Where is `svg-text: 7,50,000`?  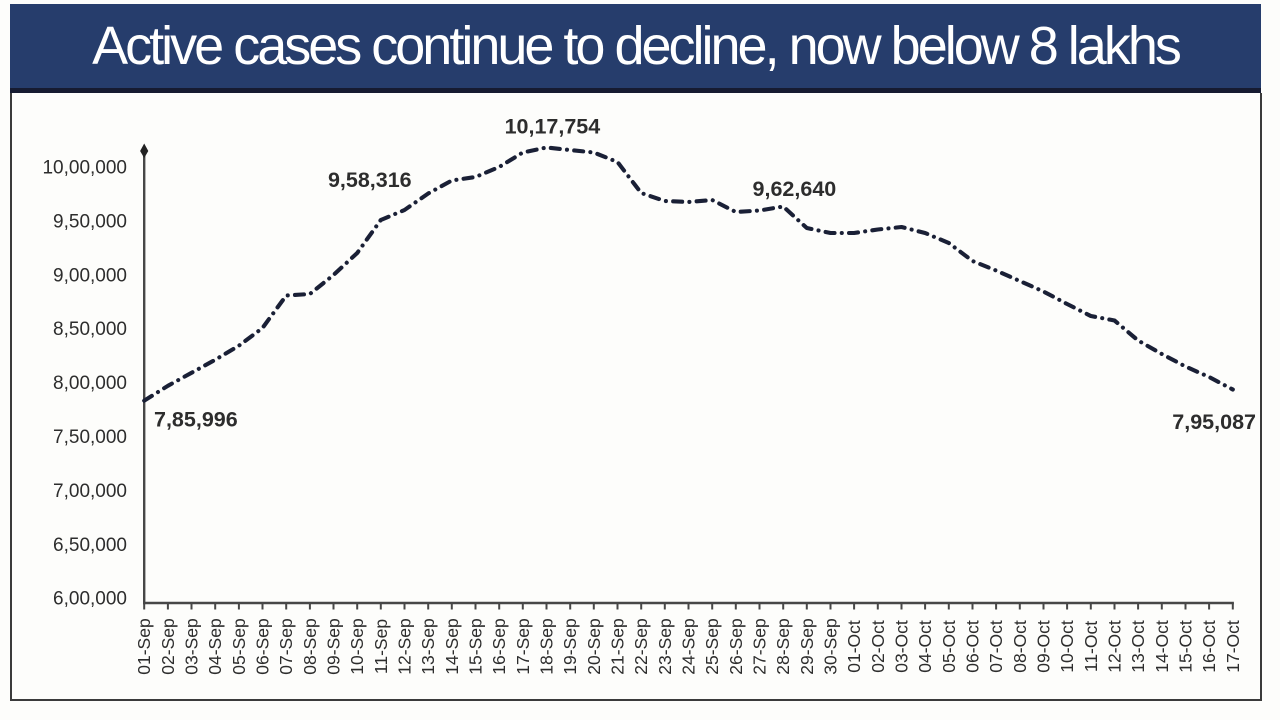 svg-text: 7,50,000 is located at coordinates (90, 437).